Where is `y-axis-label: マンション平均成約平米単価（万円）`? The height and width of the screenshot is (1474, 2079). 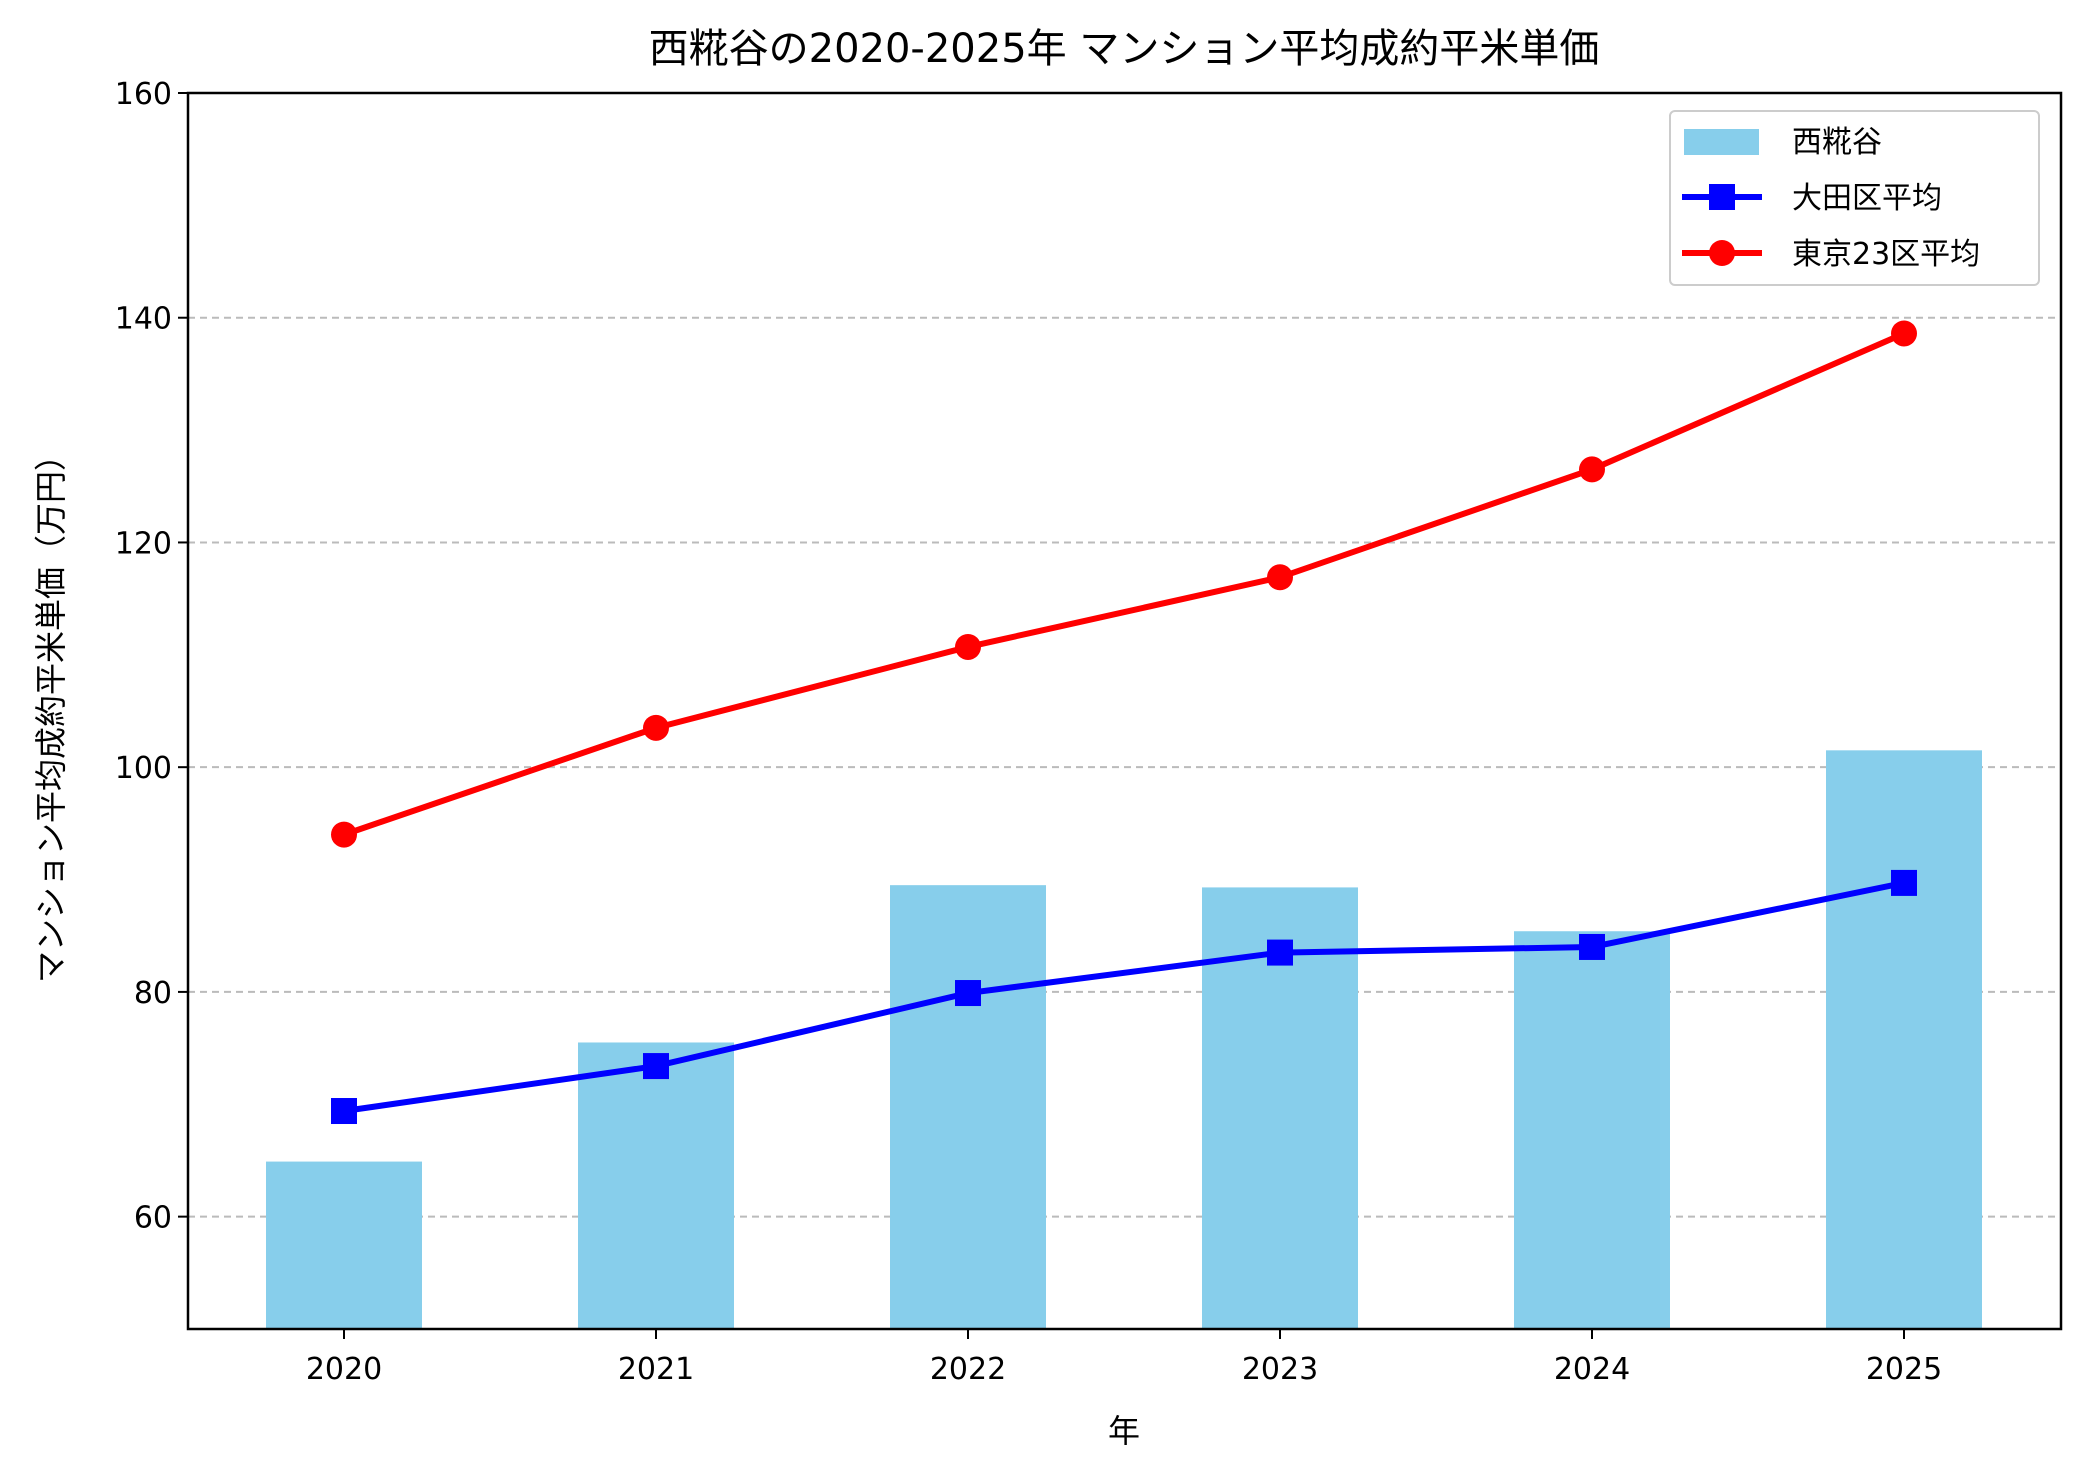 y-axis-label: マンション平均成約平米単価（万円） is located at coordinates (51, 711).